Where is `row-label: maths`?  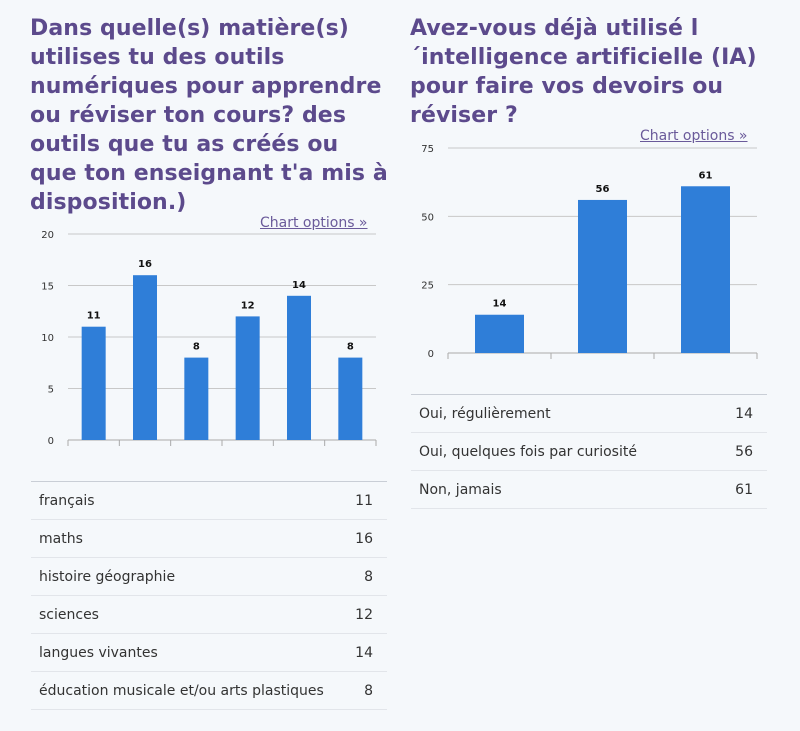
row-label: maths is located at coordinates (192, 538).